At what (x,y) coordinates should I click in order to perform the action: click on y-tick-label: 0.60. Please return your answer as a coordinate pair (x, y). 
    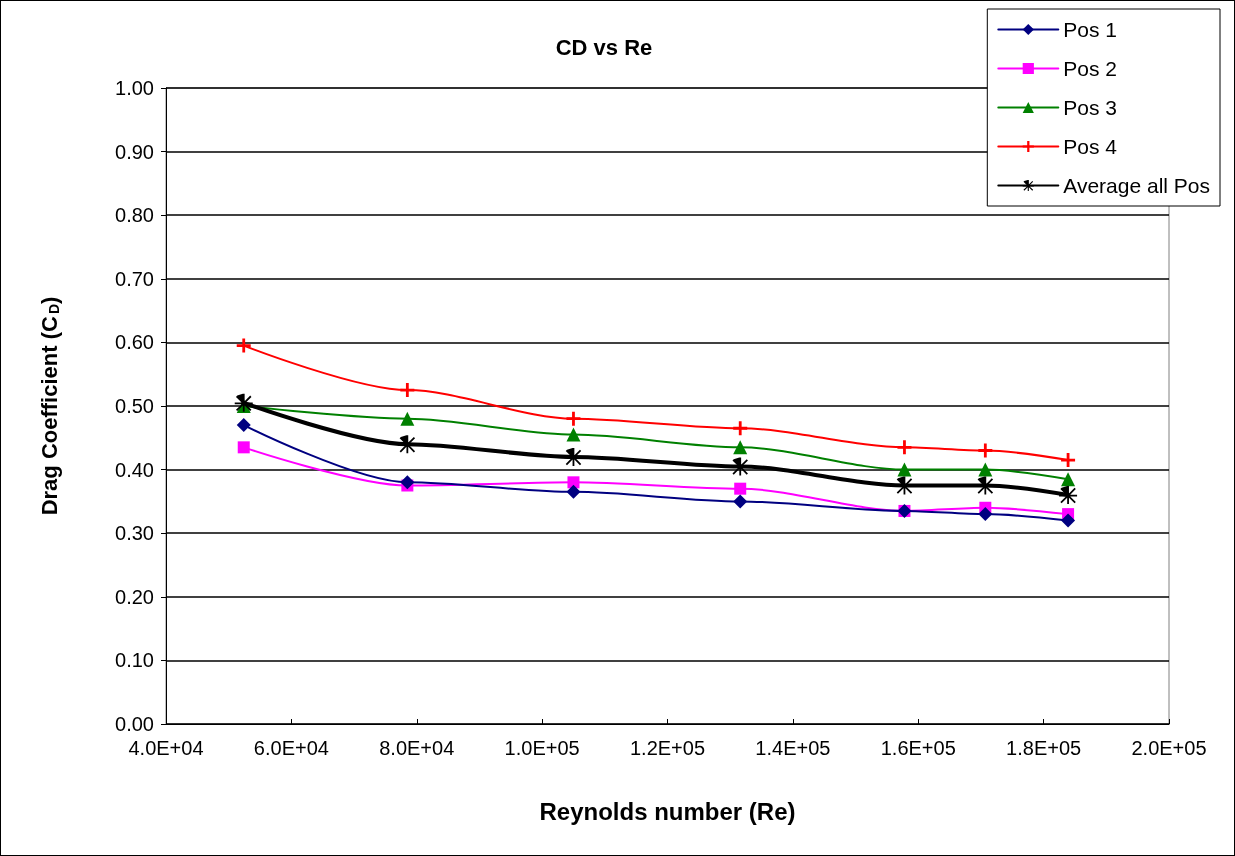
    Looking at the image, I should click on (134, 342).